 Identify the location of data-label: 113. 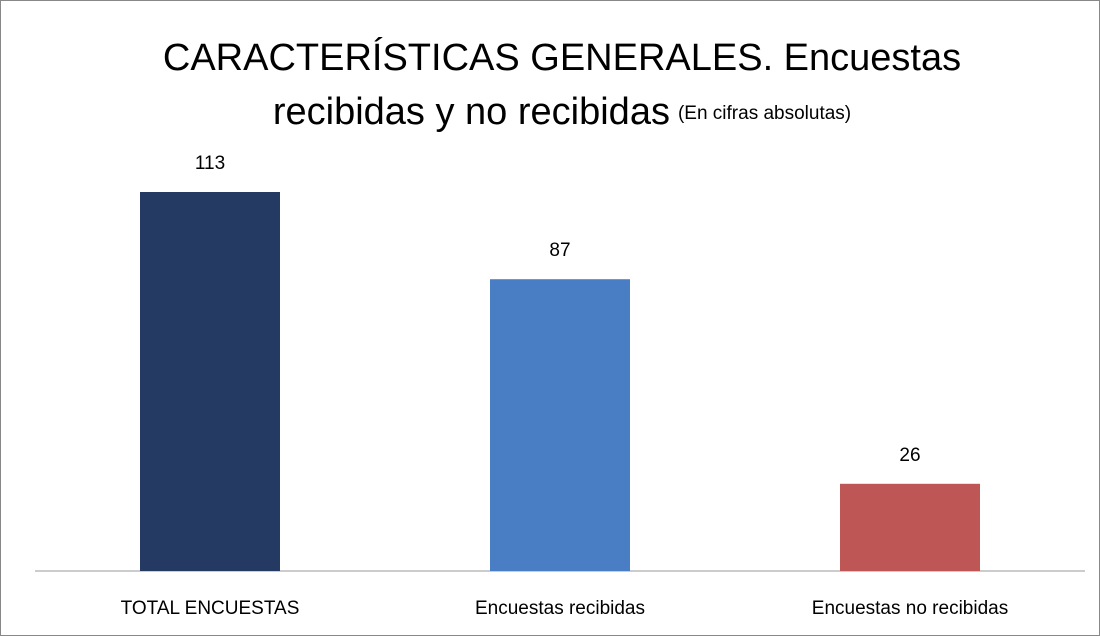
(210, 163).